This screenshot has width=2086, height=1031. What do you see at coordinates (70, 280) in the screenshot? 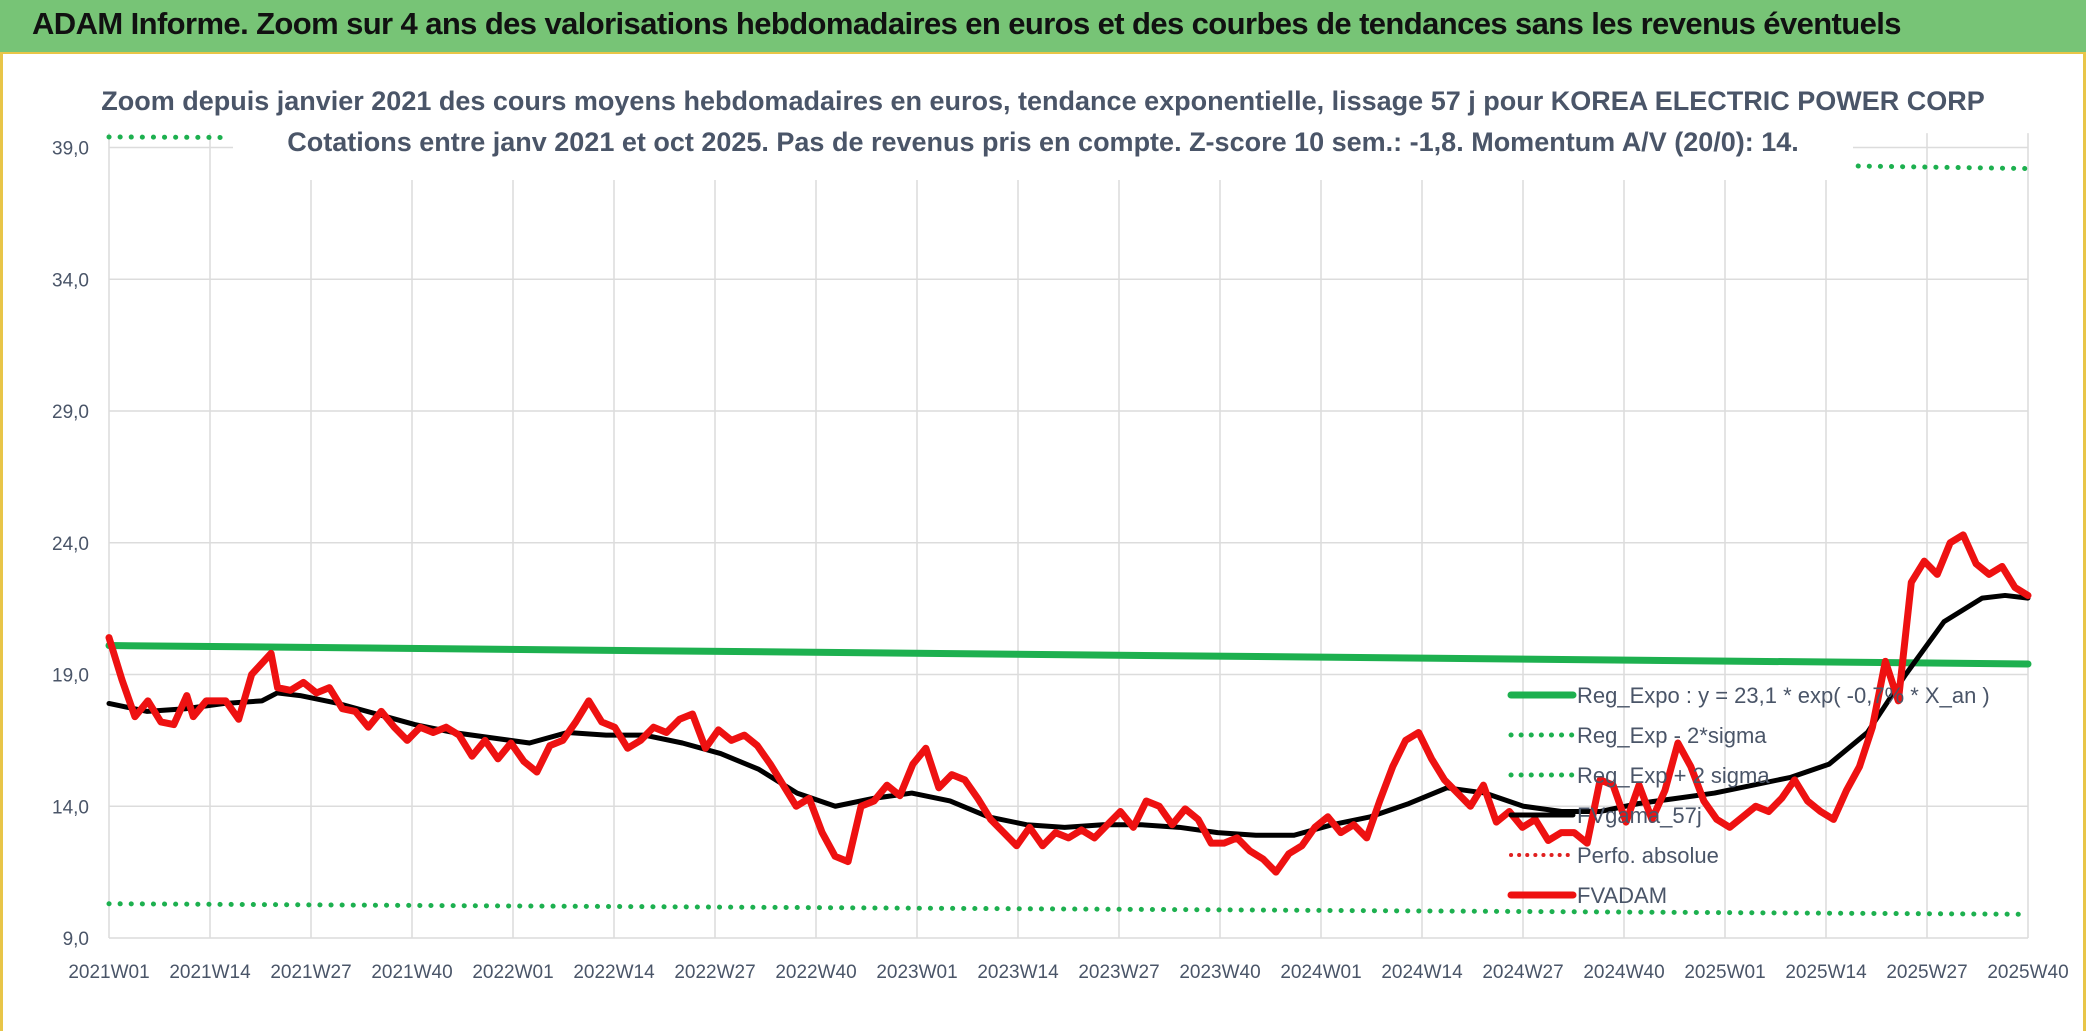
I see `y-tick-label: 34,0` at bounding box center [70, 280].